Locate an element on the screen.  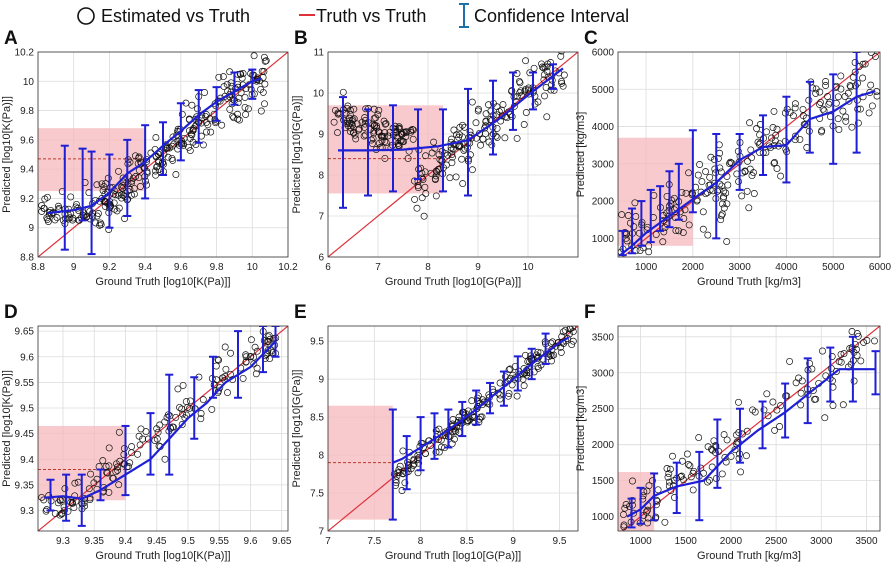
y-tick-label: 7 is located at coordinates (321, 217).